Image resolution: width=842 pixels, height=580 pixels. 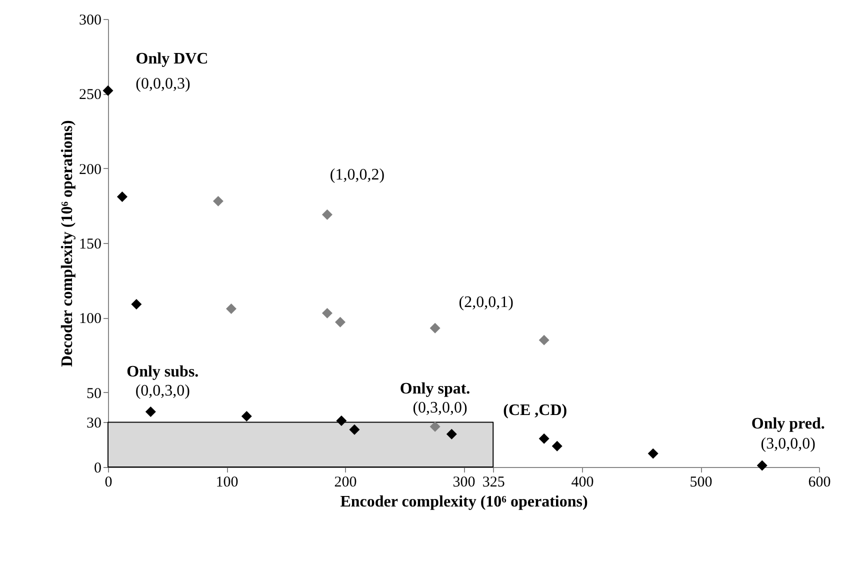 What do you see at coordinates (162, 391) in the screenshot?
I see `annotation: (0,0,3,0)` at bounding box center [162, 391].